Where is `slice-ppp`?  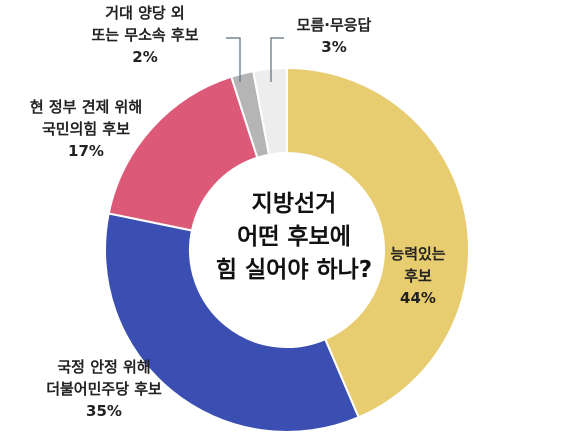 slice-ppp is located at coordinates (183, 153).